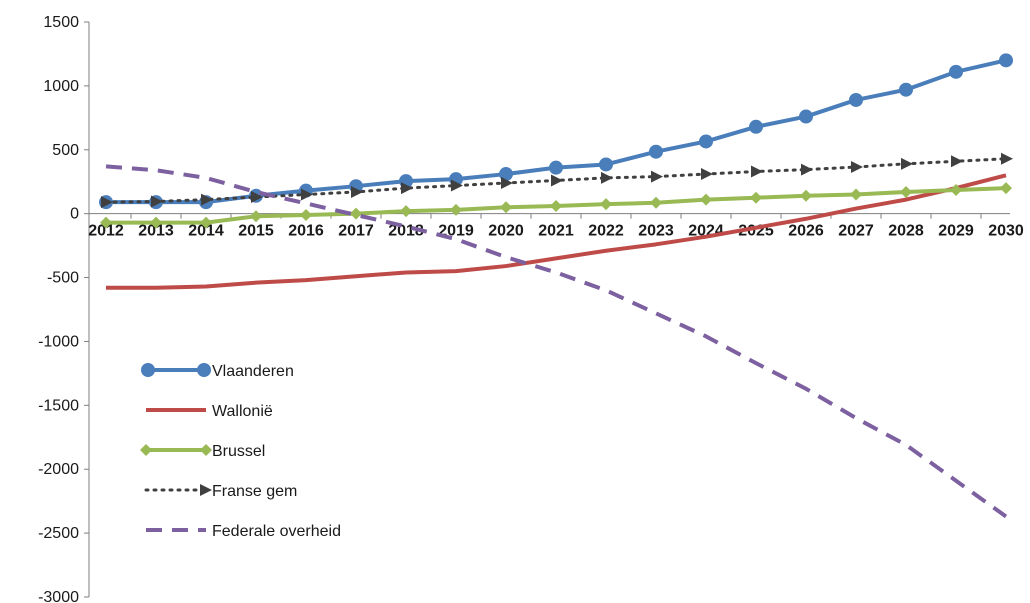 This screenshot has width=1030, height=603. I want to click on x-tick-label: 2030, so click(1006, 231).